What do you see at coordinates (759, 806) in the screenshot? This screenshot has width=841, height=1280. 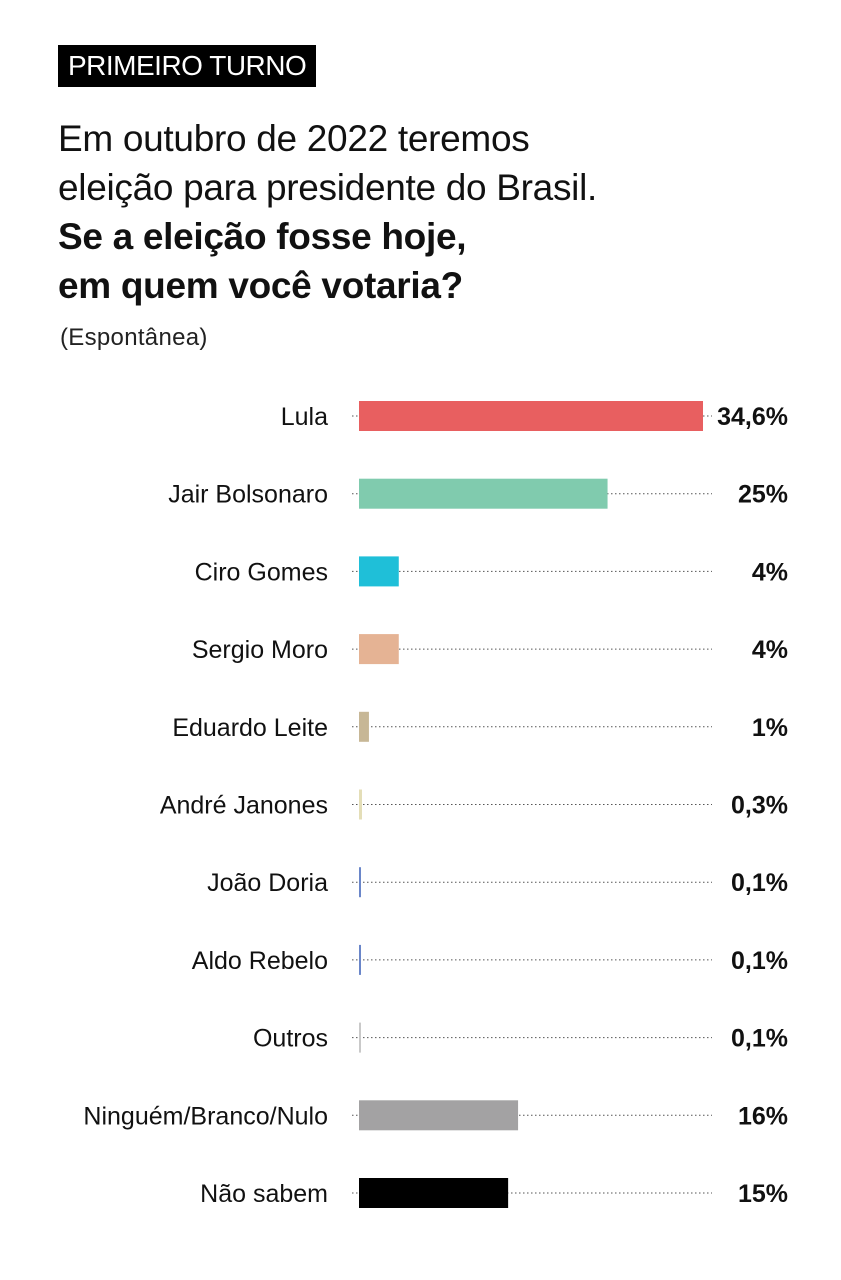 I see `value-label: 0,3%` at bounding box center [759, 806].